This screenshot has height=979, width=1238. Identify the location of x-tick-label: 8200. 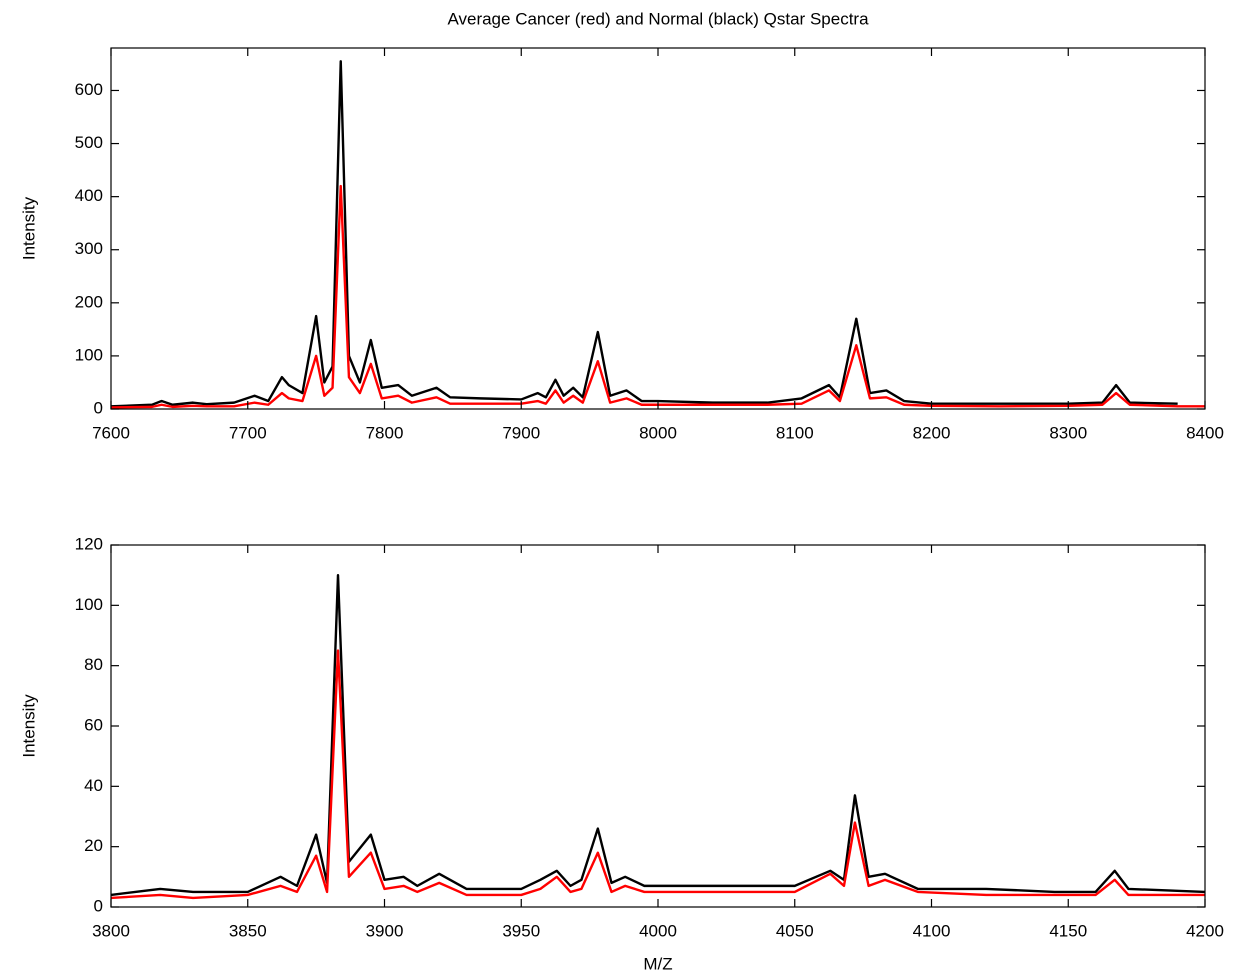
(932, 432).